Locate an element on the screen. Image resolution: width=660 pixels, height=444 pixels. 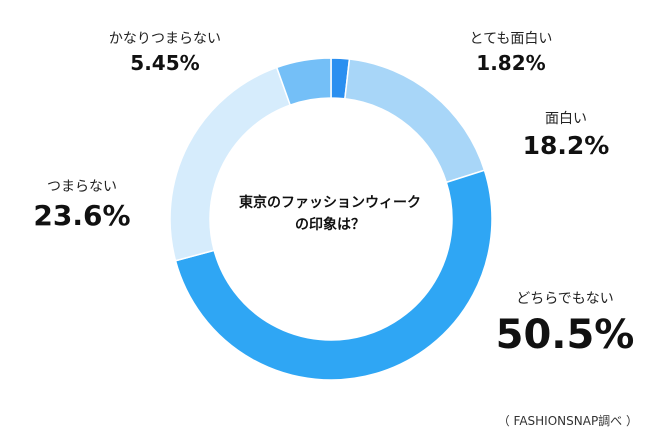
label-slice-3: つまらない 23.6% is located at coordinates (82, 207).